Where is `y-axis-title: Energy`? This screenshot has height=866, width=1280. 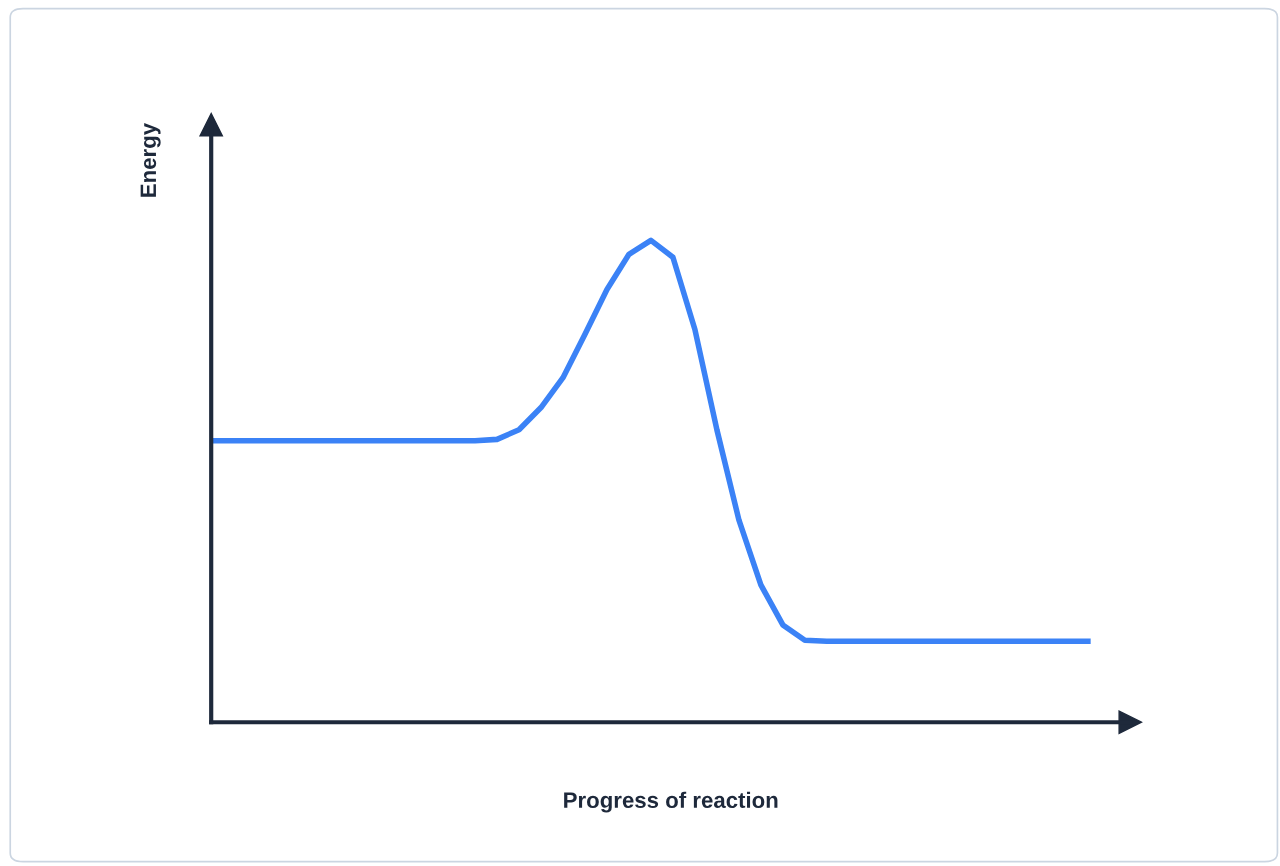
y-axis-title: Energy is located at coordinates (150, 160).